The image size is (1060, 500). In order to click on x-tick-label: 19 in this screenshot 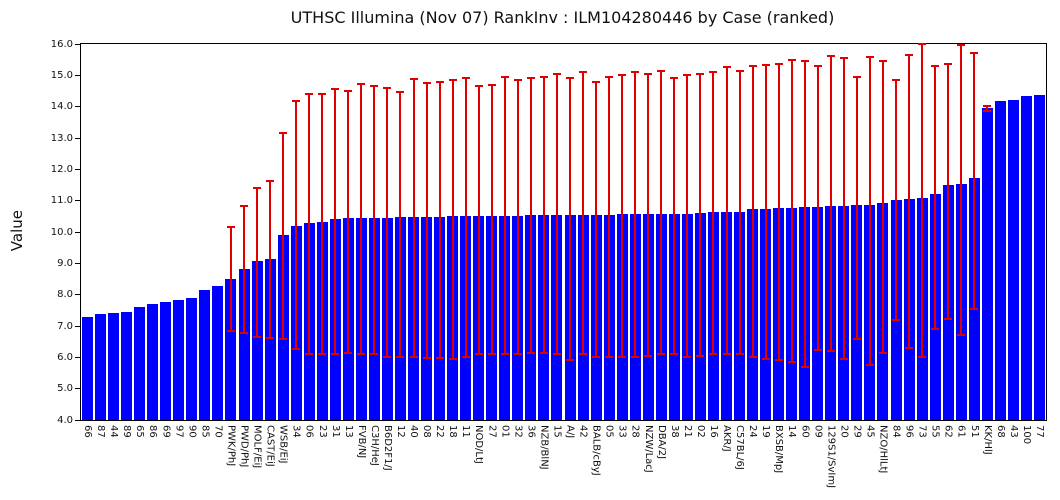, I will do `click(766, 431)`.